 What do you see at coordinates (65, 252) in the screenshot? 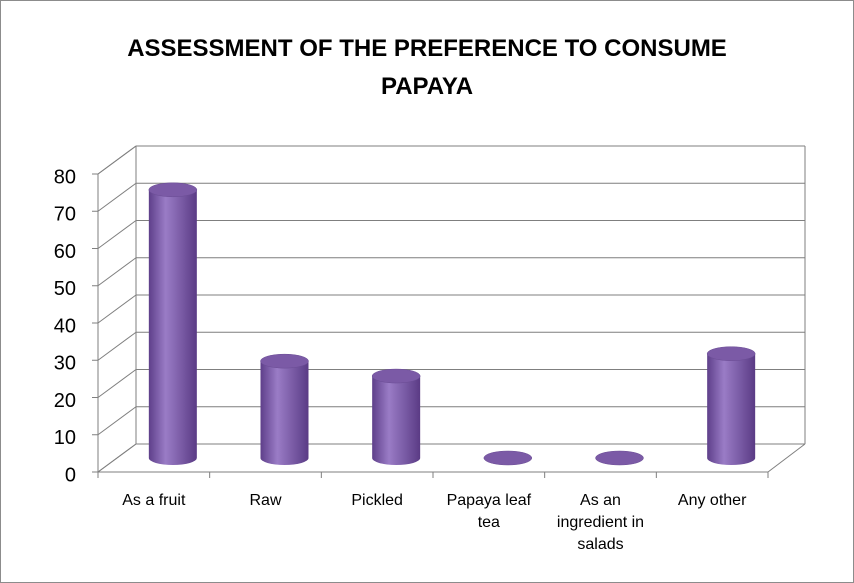
I see `y-tick-label: 60` at bounding box center [65, 252].